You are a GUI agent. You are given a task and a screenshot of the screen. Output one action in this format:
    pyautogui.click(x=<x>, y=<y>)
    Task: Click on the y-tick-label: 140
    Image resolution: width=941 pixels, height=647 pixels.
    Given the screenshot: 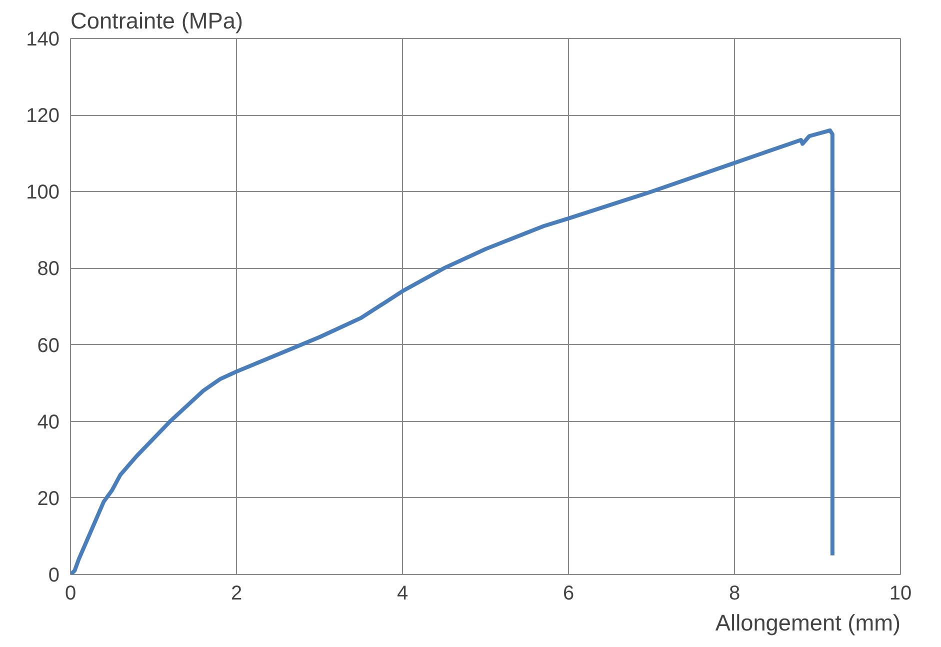 What is the action you would take?
    pyautogui.click(x=43, y=39)
    